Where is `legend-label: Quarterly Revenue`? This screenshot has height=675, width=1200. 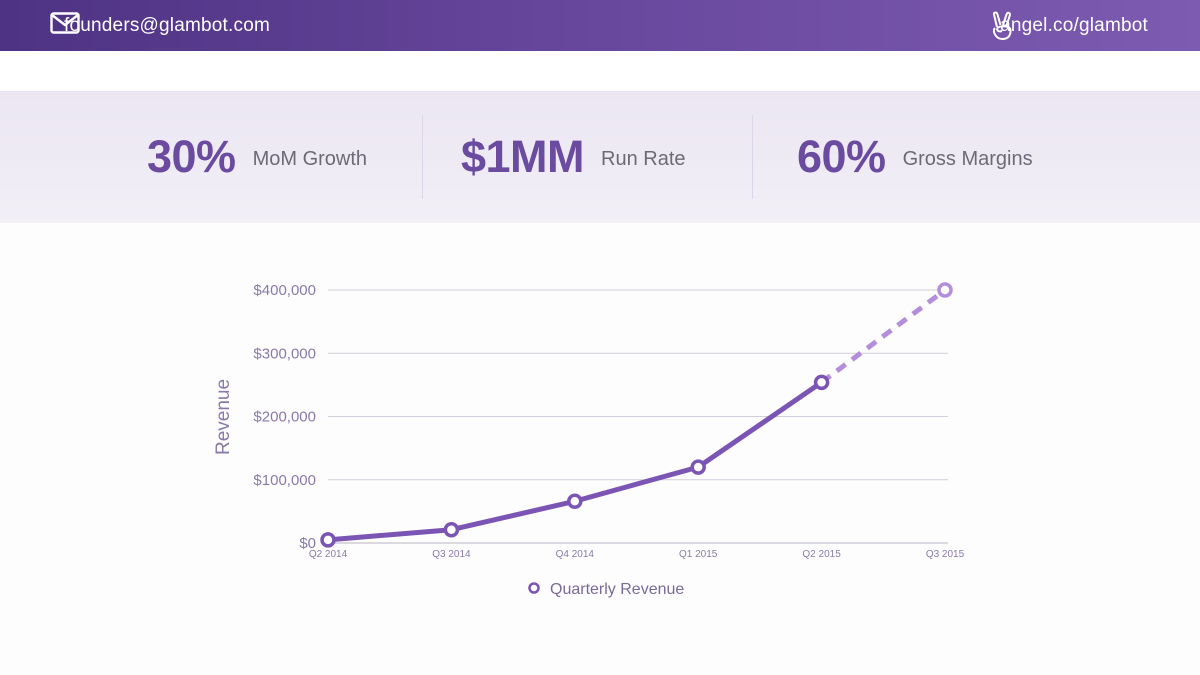
legend-label: Quarterly Revenue is located at coordinates (617, 589).